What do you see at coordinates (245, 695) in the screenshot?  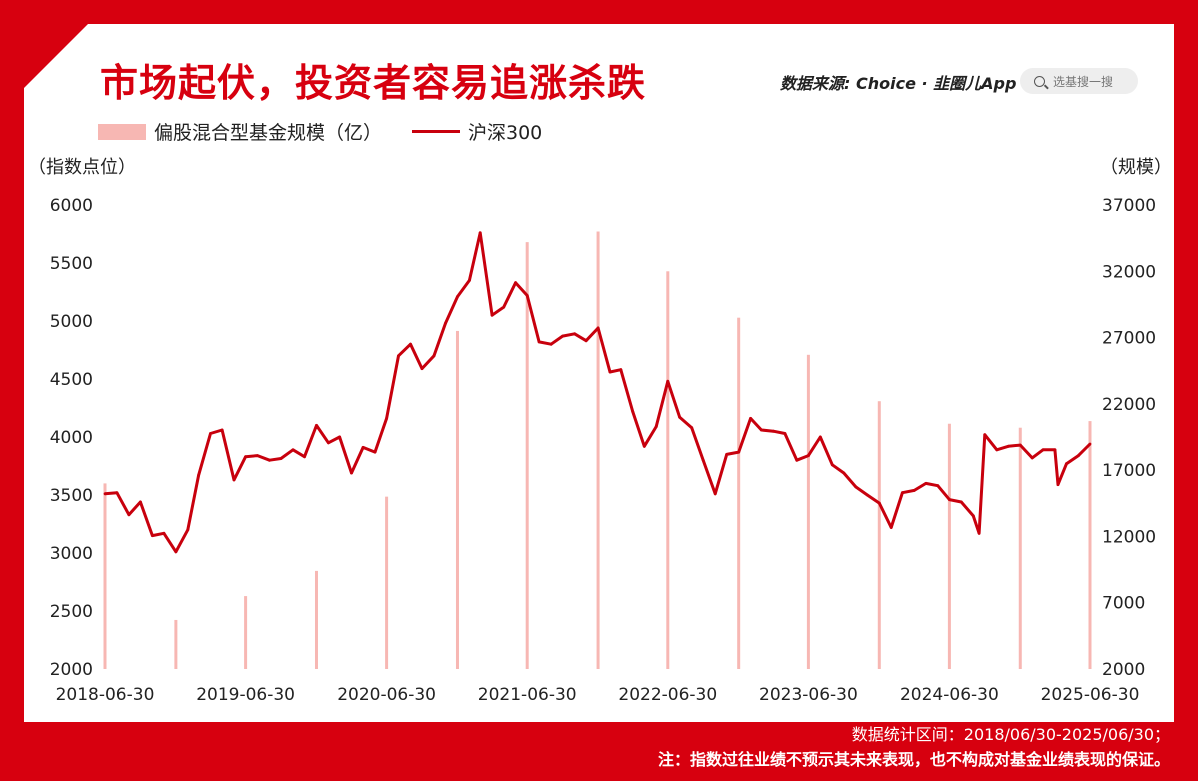 I see `x-tick: 2019-06-30` at bounding box center [245, 695].